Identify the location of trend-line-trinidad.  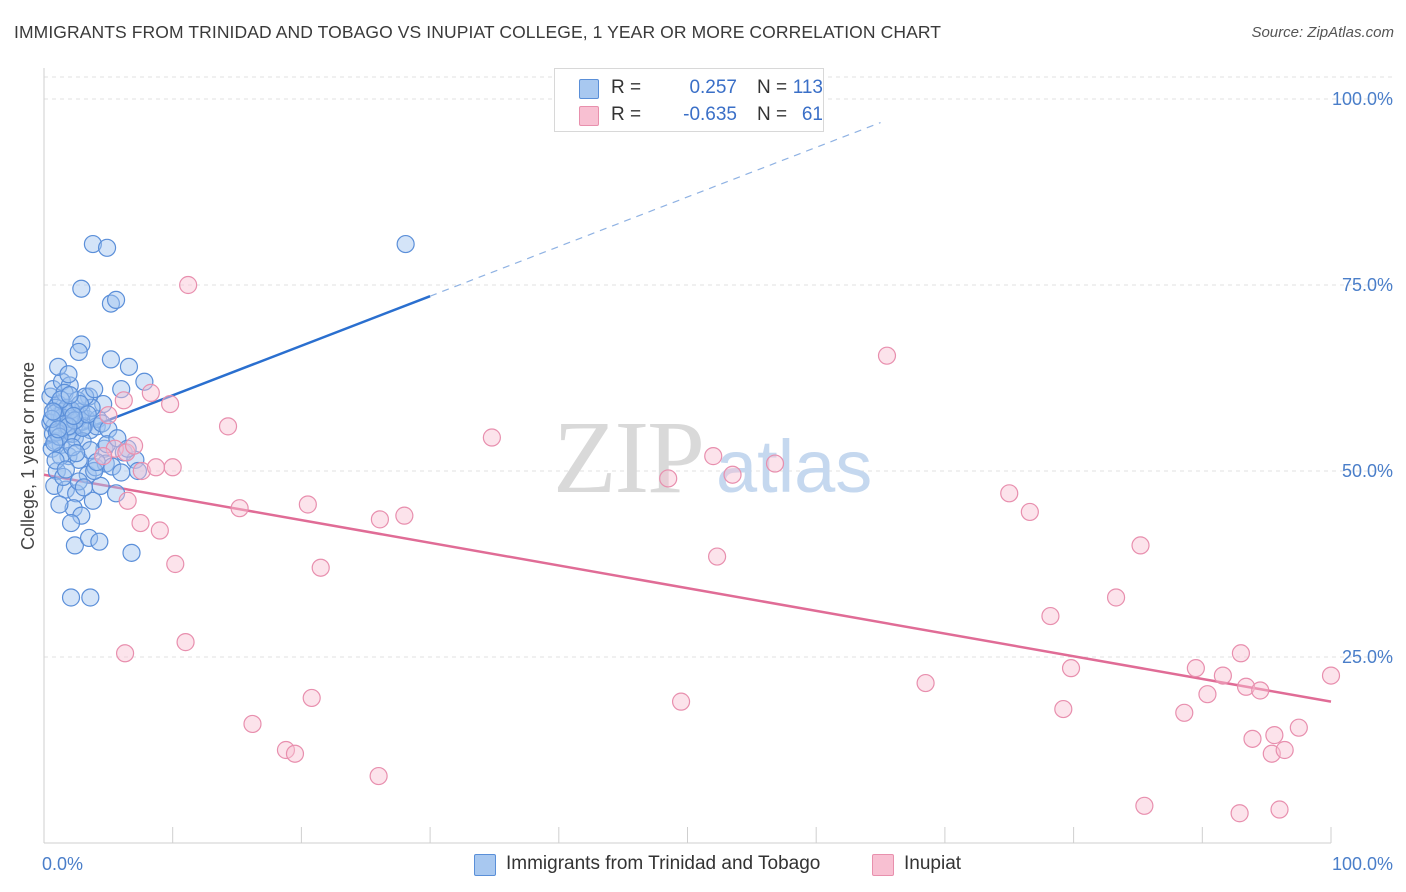
(237, 370).